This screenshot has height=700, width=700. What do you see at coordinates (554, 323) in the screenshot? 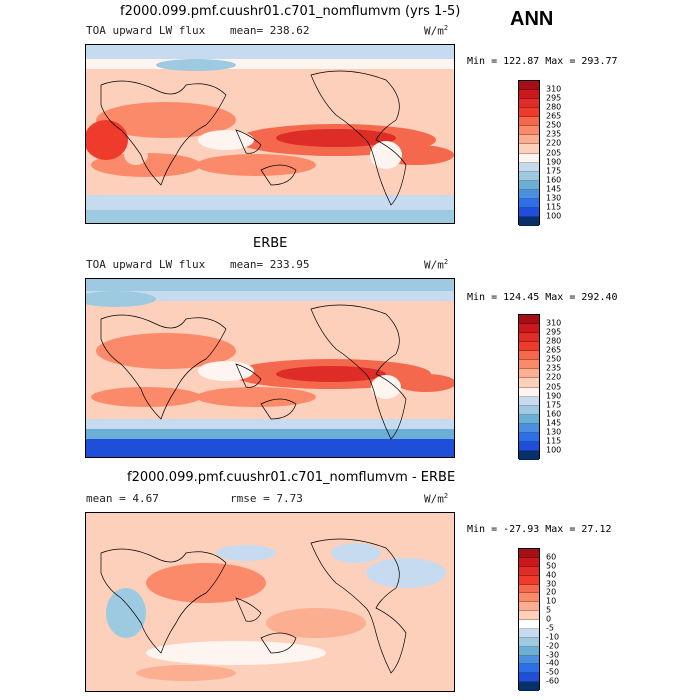
I see `colorbar-tick-label: 310` at bounding box center [554, 323].